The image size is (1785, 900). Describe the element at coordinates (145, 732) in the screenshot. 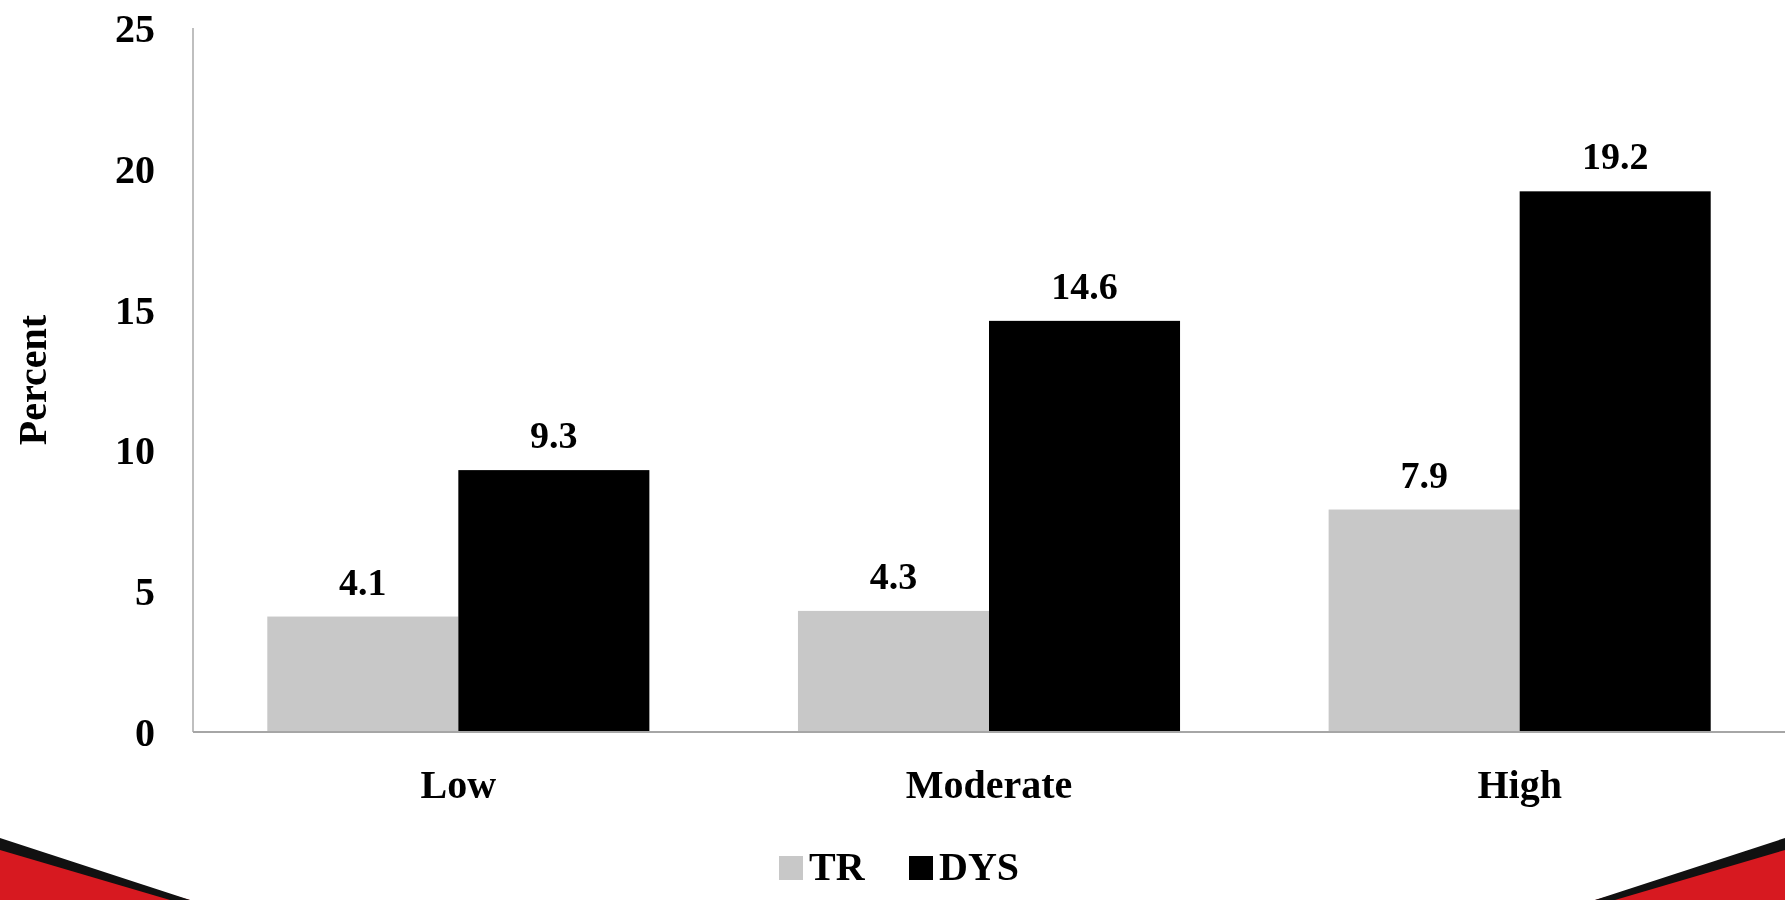

I see `y-tick-label: 0` at that location.